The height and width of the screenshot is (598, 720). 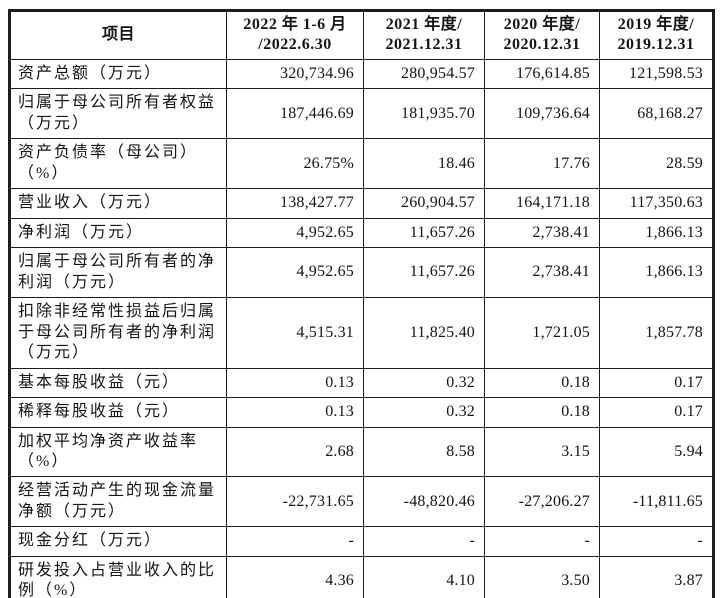 What do you see at coordinates (424, 35) in the screenshot?
I see `column-header-period-2021: 2021 年度/ 2021.12.31` at bounding box center [424, 35].